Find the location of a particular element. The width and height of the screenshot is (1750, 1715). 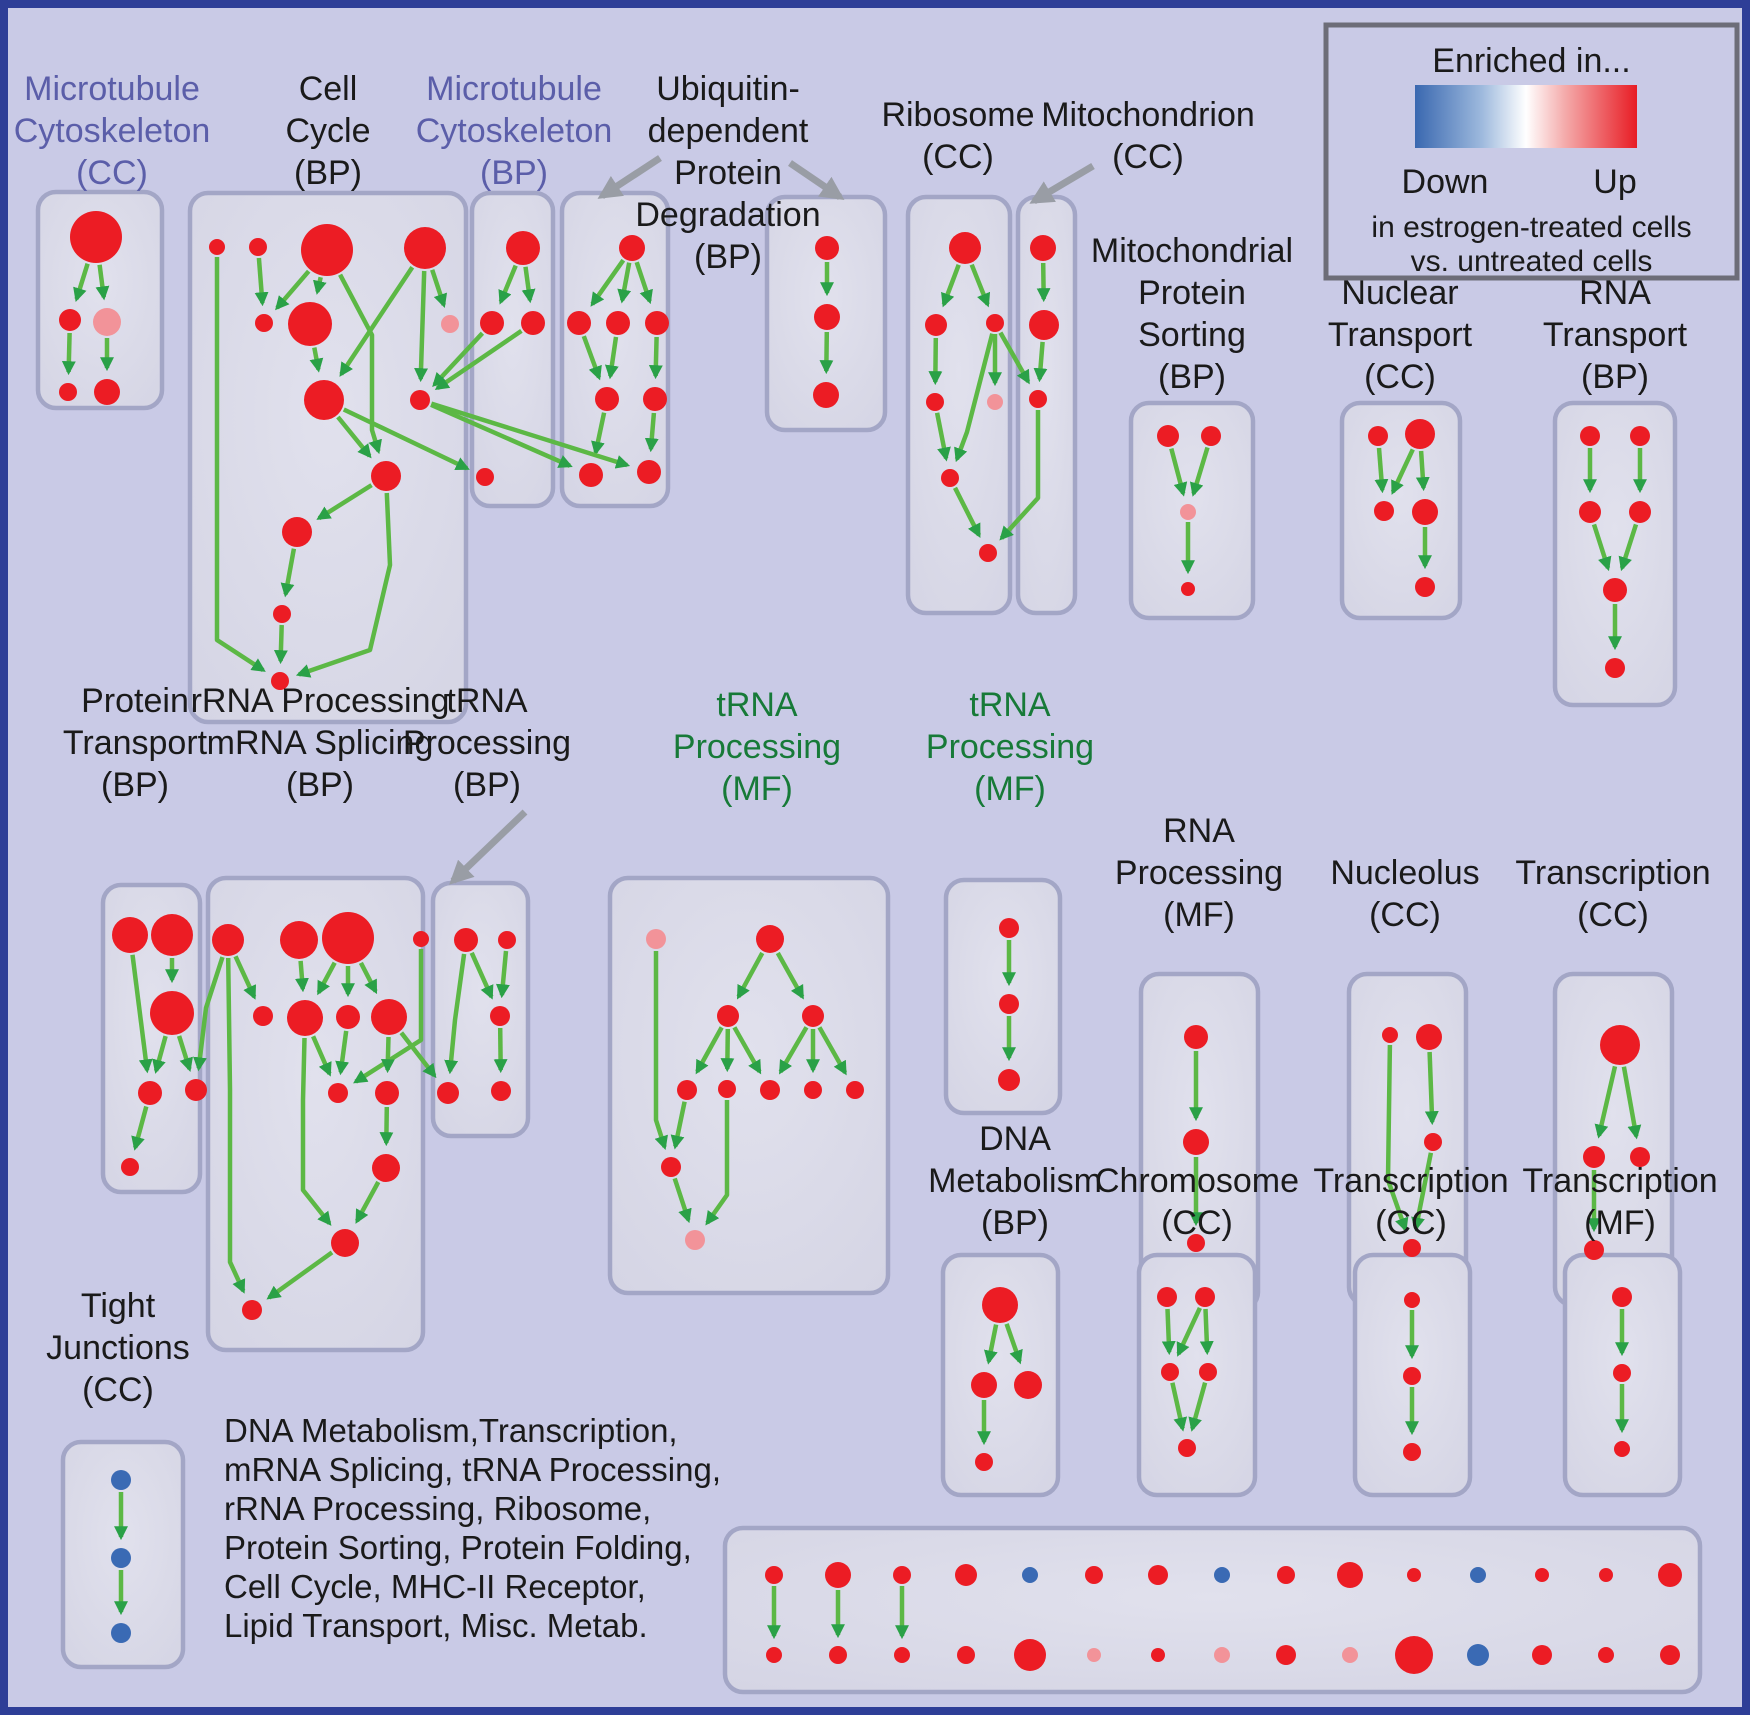

ribosome-cc-label-line: Ribosome is located at coordinates (957, 115).